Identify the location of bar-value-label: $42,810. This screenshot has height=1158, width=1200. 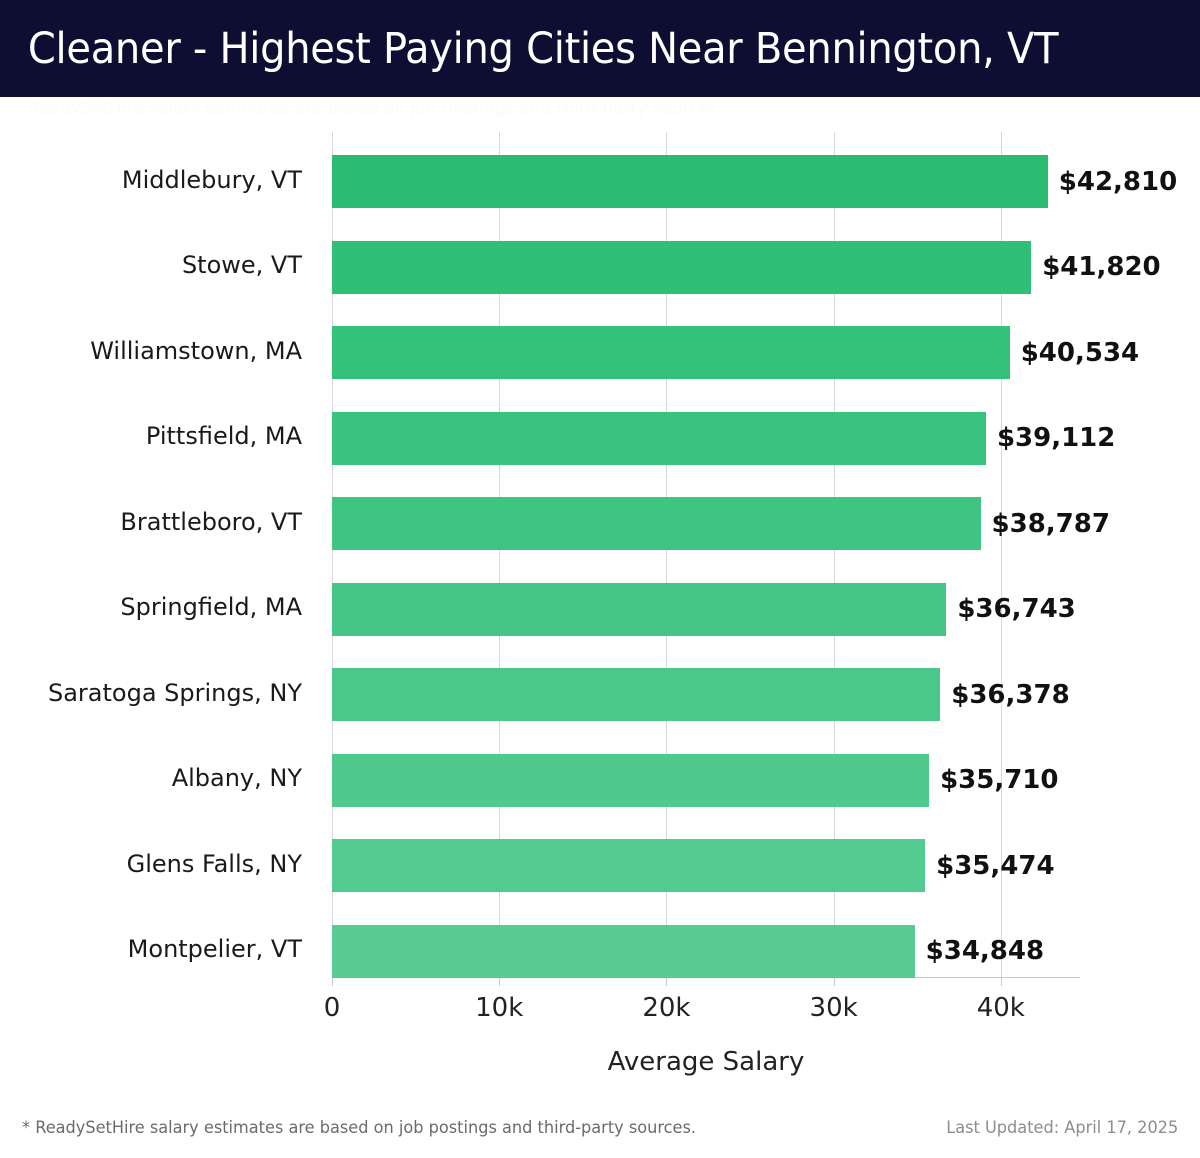
(1118, 181).